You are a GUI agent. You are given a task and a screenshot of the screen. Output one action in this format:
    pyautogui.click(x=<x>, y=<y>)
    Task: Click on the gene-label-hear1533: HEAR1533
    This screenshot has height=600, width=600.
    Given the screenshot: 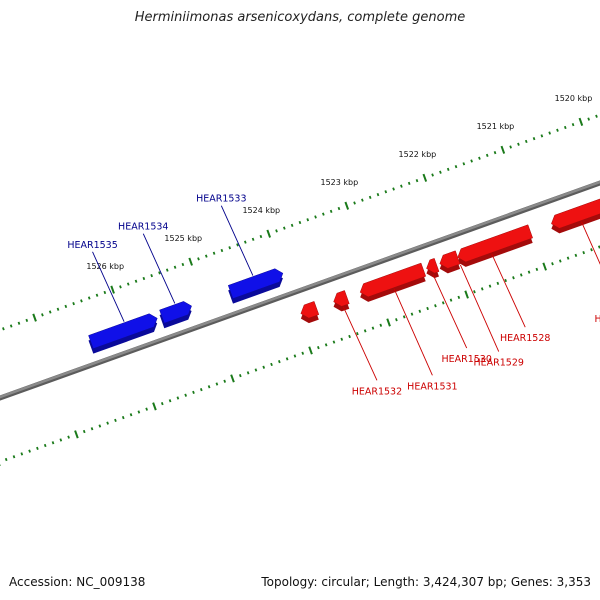 What is the action you would take?
    pyautogui.click(x=221, y=199)
    